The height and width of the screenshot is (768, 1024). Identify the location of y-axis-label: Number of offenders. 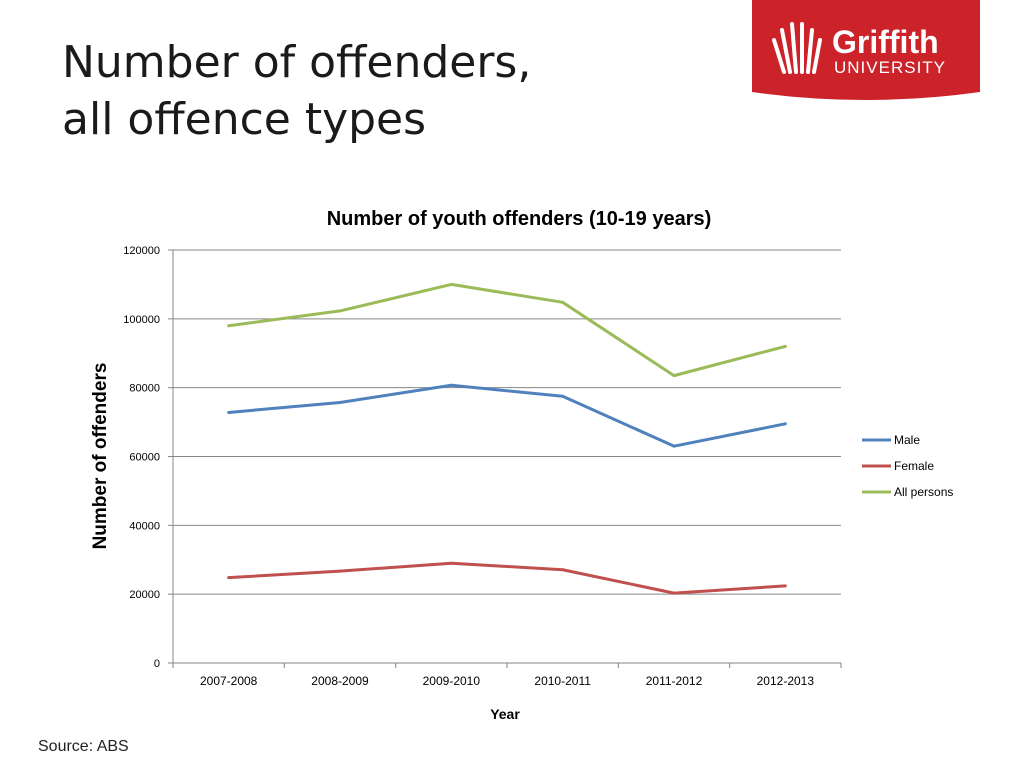
(100, 456).